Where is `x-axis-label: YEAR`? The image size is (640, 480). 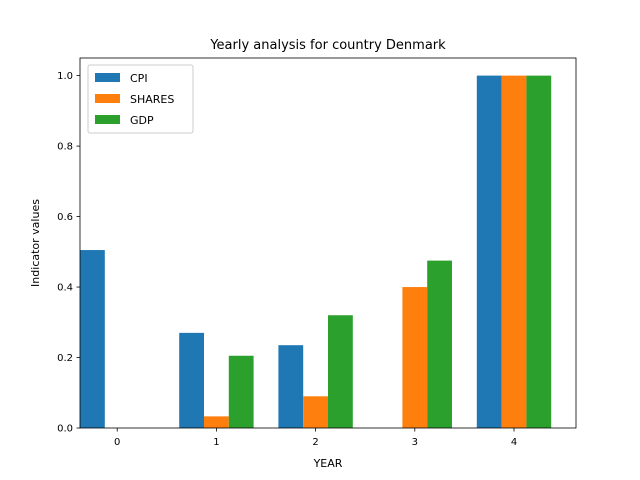
x-axis-label: YEAR is located at coordinates (328, 463).